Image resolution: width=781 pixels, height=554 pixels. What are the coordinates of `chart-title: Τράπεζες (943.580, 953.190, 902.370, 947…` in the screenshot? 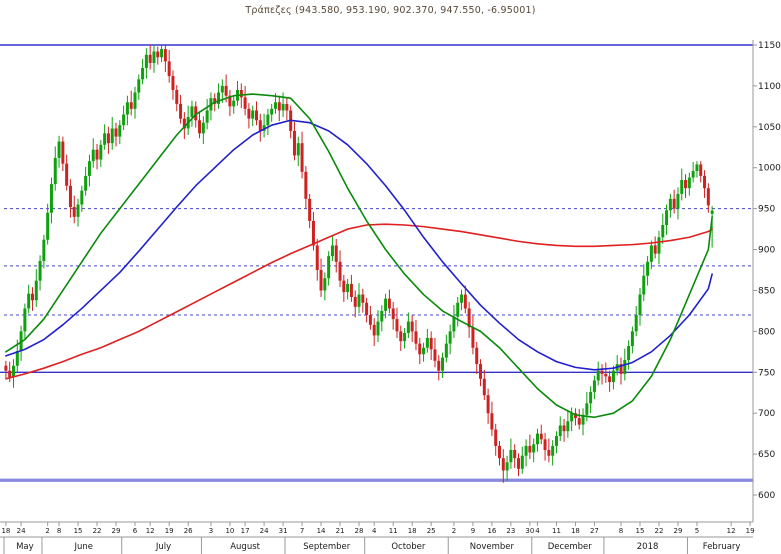 It's located at (390, 10).